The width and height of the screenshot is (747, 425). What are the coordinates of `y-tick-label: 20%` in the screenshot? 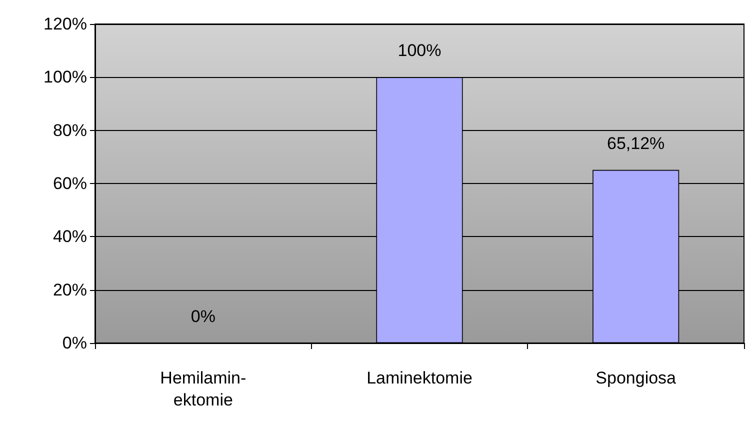 It's located at (69, 290).